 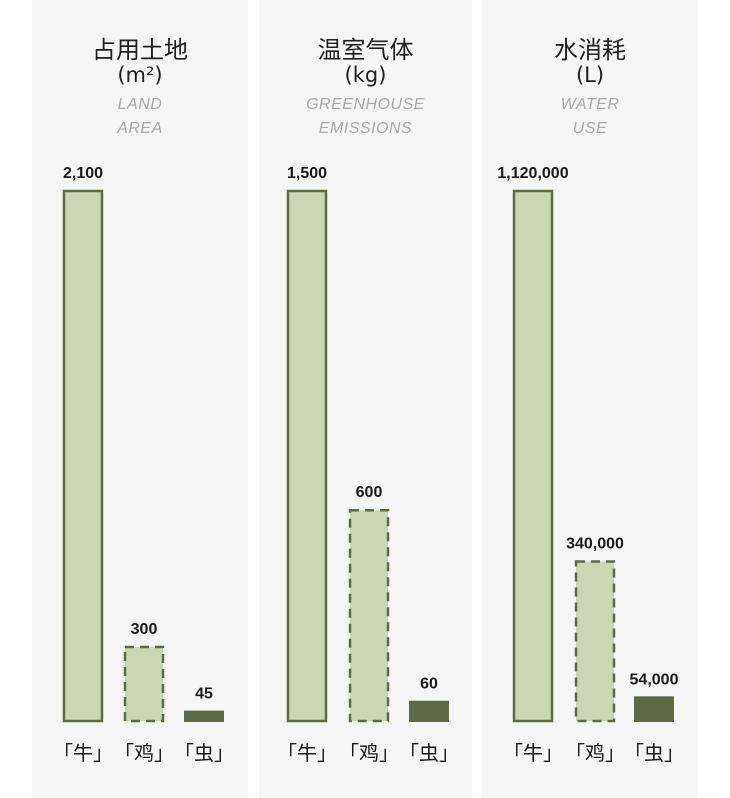 I want to click on value-label-chicken: 600, so click(x=369, y=492).